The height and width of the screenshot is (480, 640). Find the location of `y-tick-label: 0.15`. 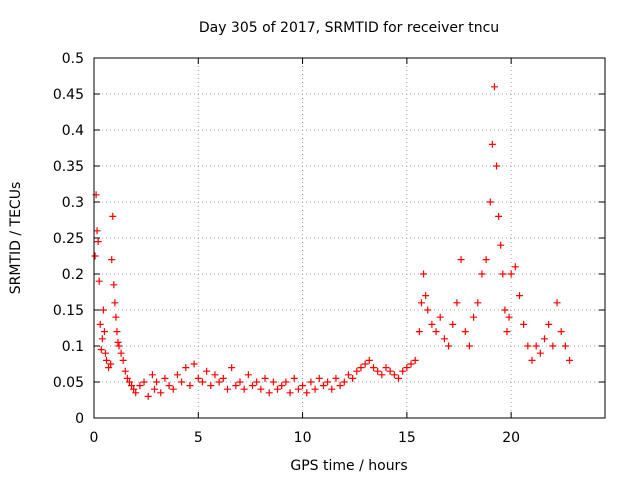

y-tick-label: 0.15 is located at coordinates (68, 311).